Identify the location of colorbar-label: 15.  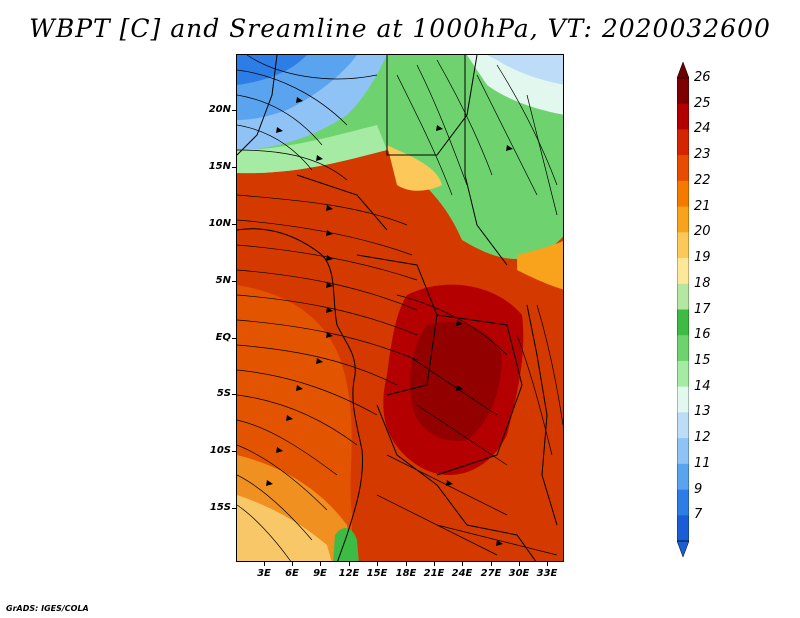
(702, 360).